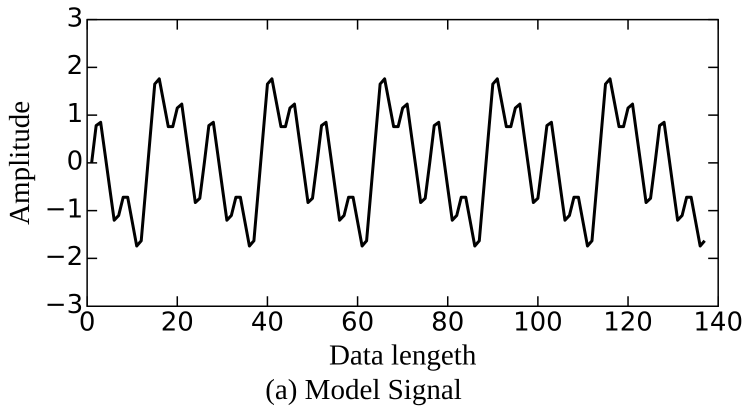  Describe the element at coordinates (402, 355) in the screenshot. I see `x-axis-title: Data lengeth` at that location.